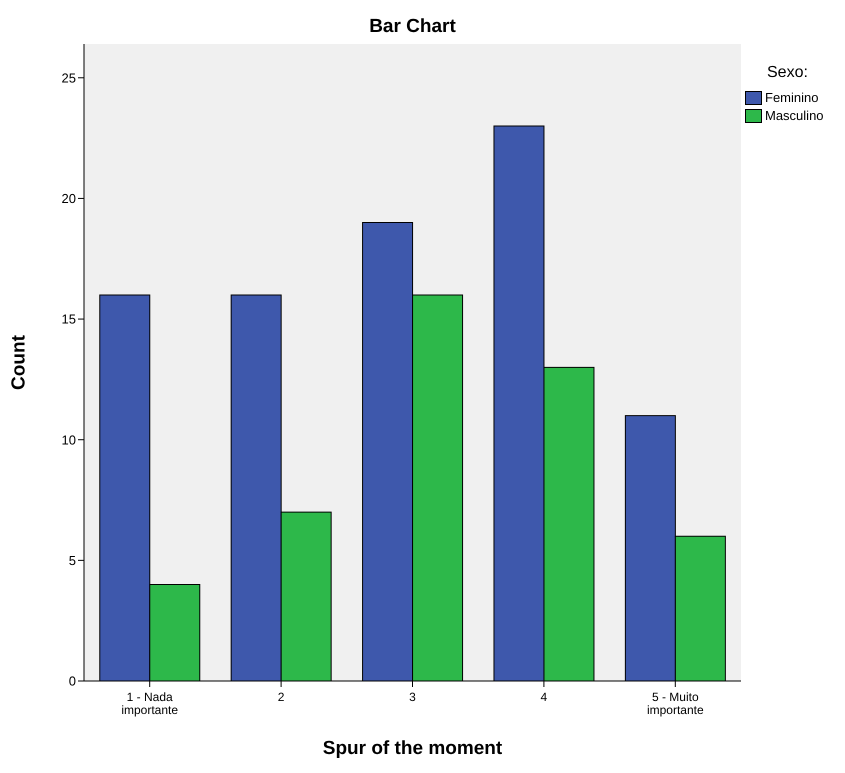 This screenshot has width=845, height=773. What do you see at coordinates (69, 78) in the screenshot?
I see `y-tick-label: 25` at bounding box center [69, 78].